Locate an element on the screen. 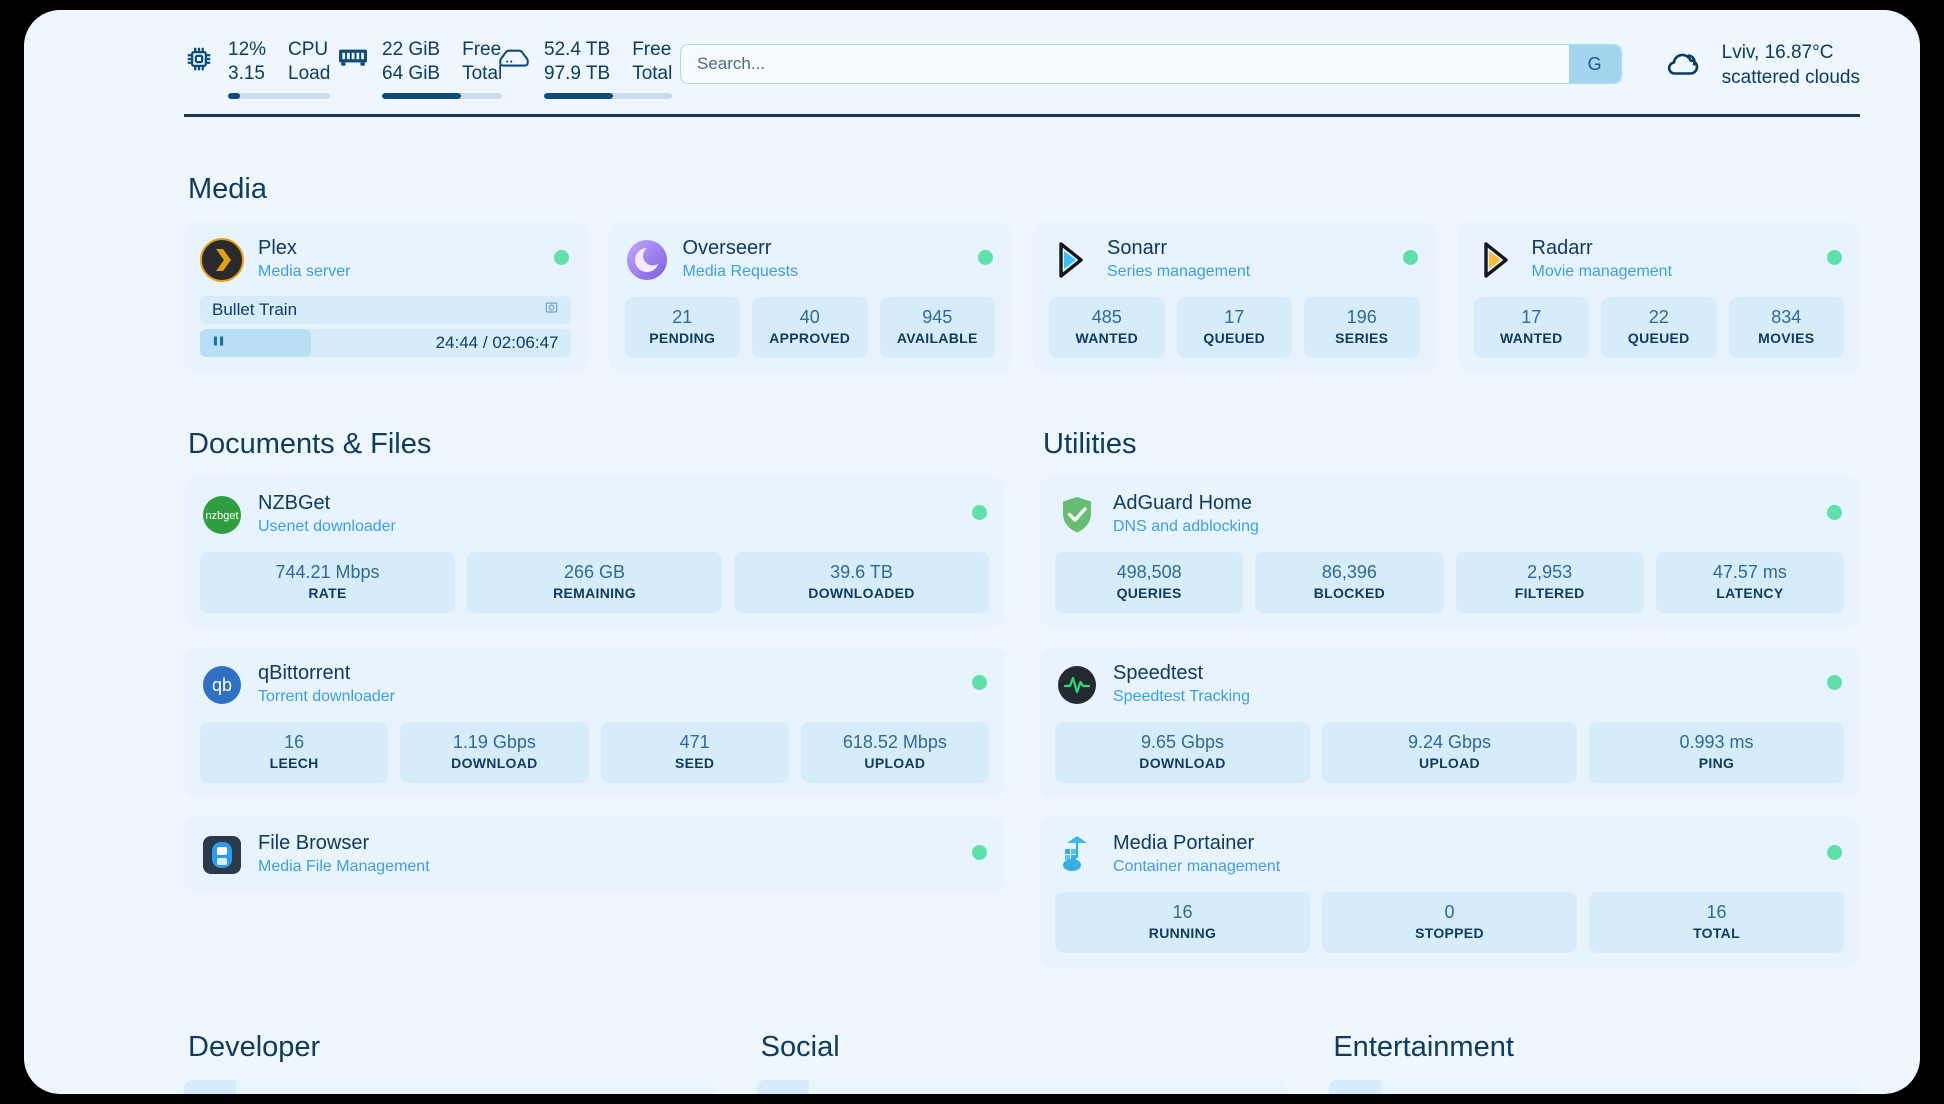 The height and width of the screenshot is (1104, 1944). bookmark-item-youtube: YT YouTube youtube.com is located at coordinates (1595, 1087).